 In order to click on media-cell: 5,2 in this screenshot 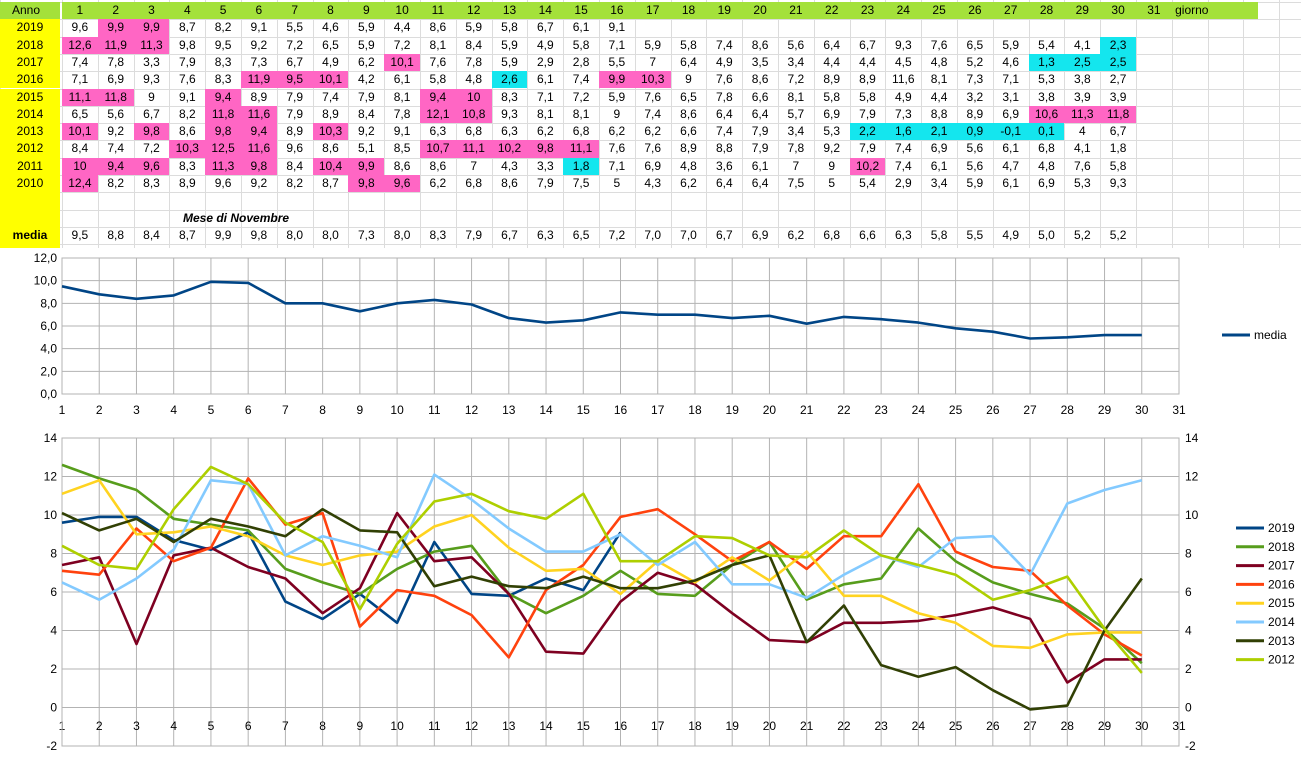, I will do `click(1118, 234)`.